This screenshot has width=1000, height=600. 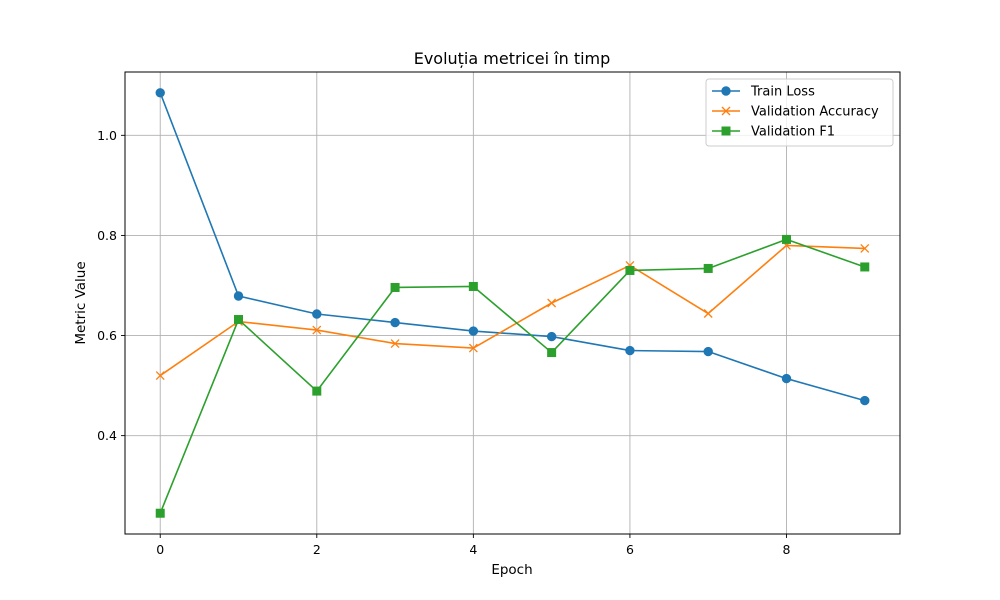 What do you see at coordinates (815, 112) in the screenshot?
I see `legend-label: Validation Accuracy` at bounding box center [815, 112].